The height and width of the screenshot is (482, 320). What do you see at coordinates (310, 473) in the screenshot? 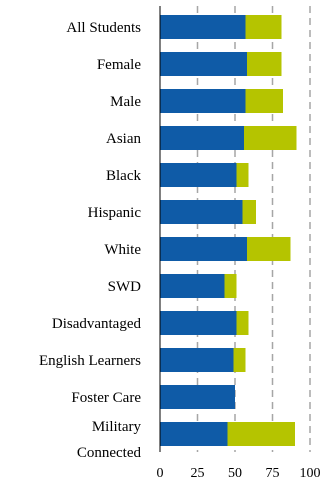
I see `x-tick-label-100: 100` at bounding box center [310, 473].